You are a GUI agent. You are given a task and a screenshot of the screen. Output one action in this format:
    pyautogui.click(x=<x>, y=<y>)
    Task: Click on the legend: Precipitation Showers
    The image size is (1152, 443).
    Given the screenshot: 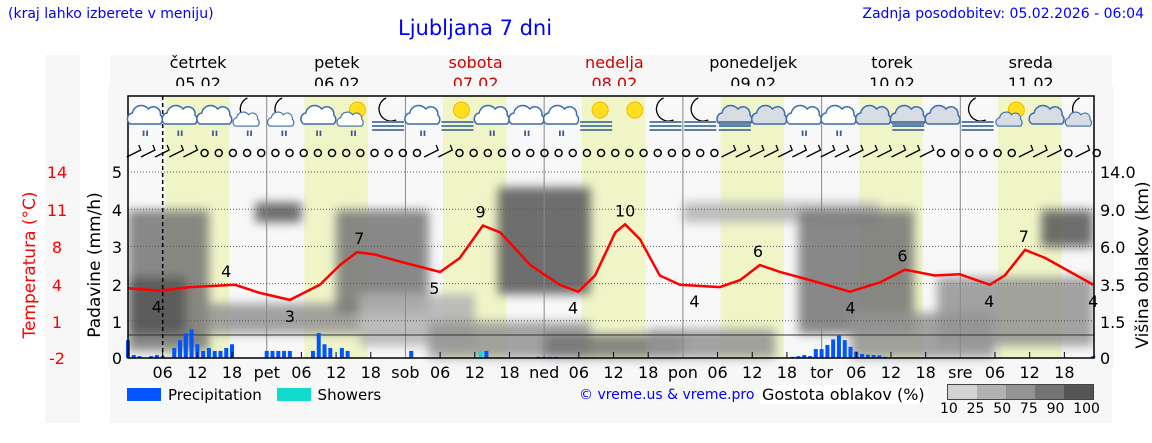 What is the action you would take?
    pyautogui.click(x=254, y=395)
    